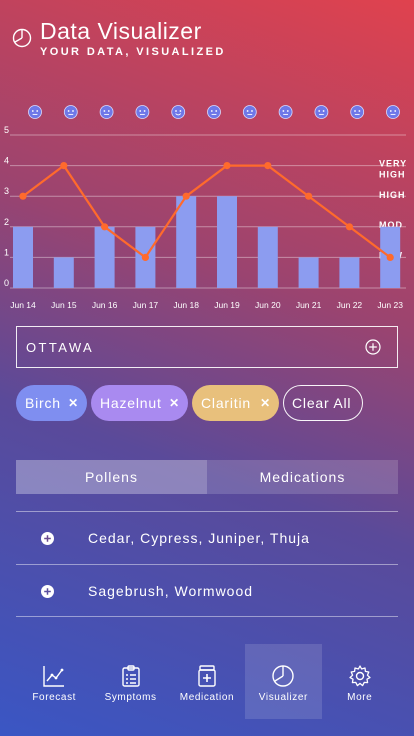  I want to click on x-tick-label: Jun 22, so click(350, 305).